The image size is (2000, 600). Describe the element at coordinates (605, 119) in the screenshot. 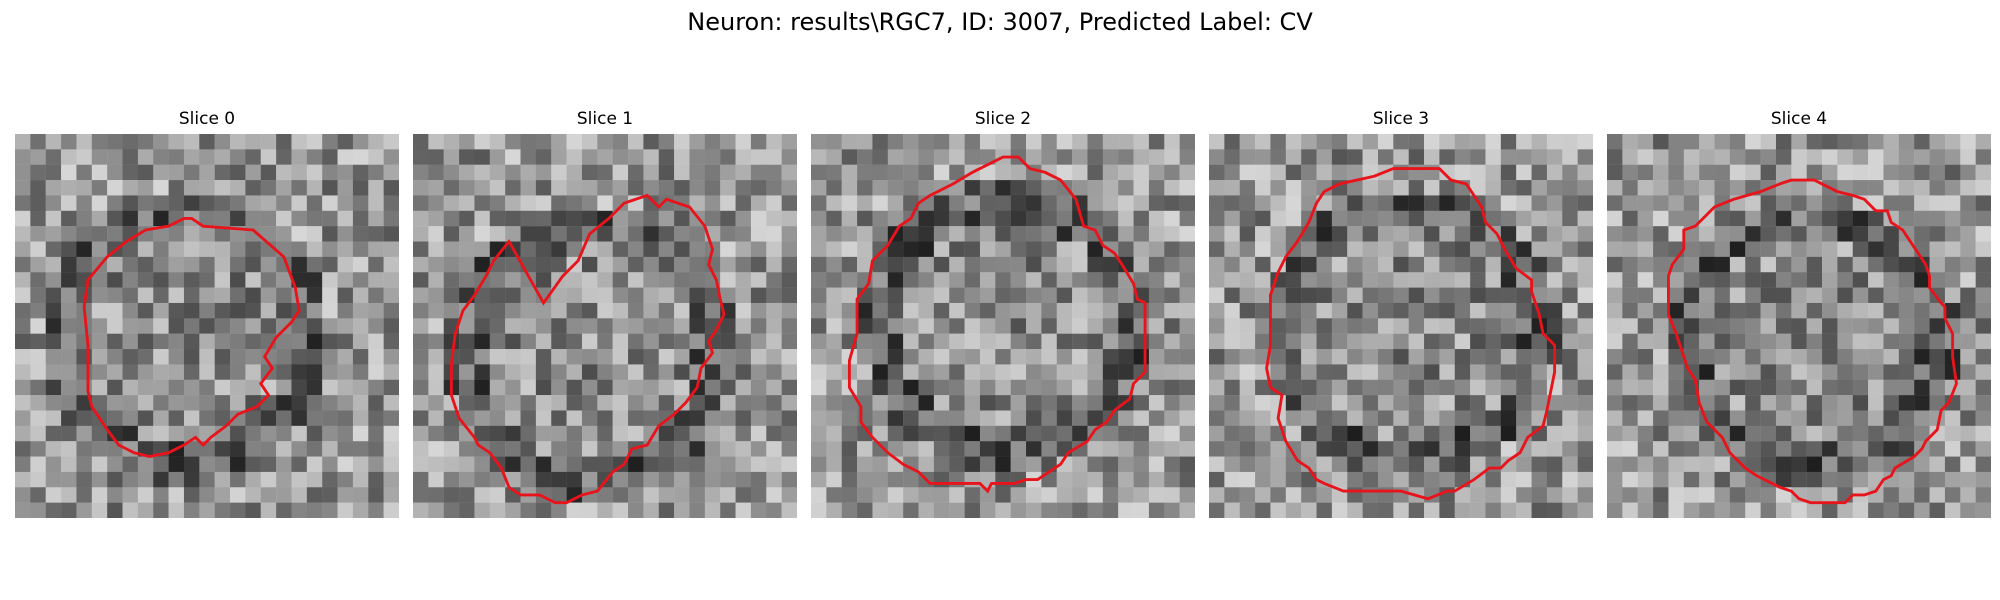

I see `slice-title-1: Slice 1` at that location.